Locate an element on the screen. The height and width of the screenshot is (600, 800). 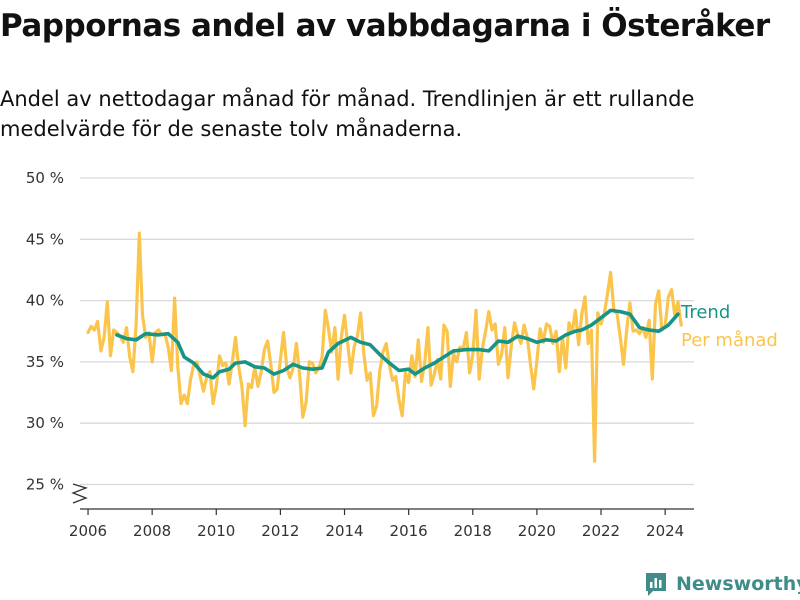
x-axis is located at coordinates (382, 496).